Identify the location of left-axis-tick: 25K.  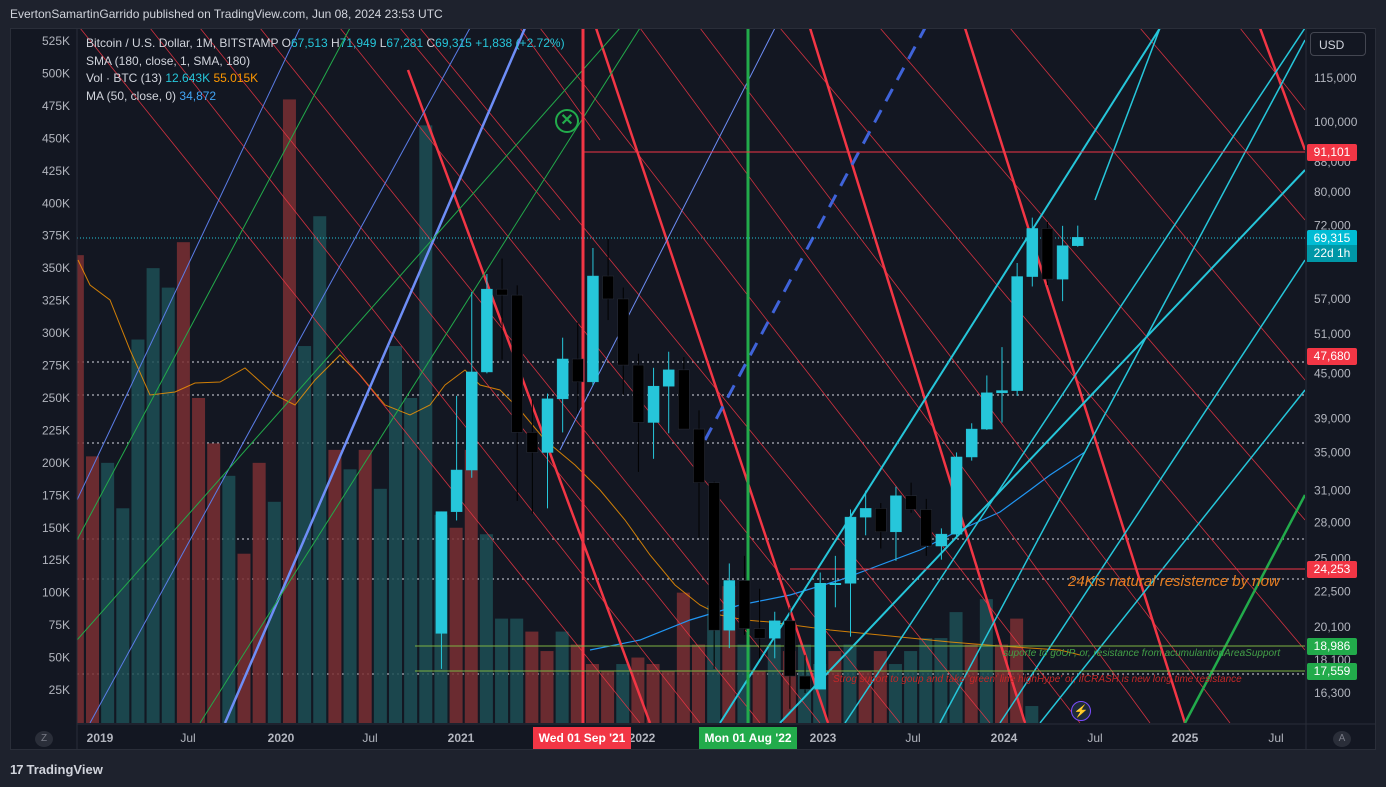
(59, 690).